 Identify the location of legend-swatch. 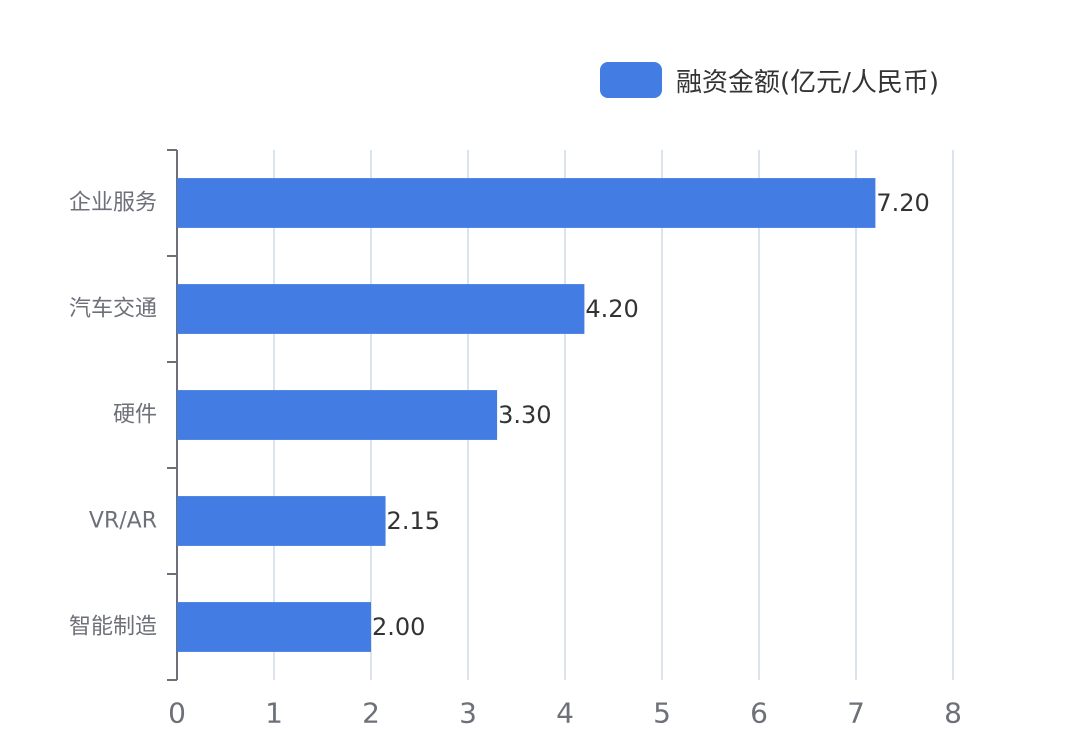
(631, 80).